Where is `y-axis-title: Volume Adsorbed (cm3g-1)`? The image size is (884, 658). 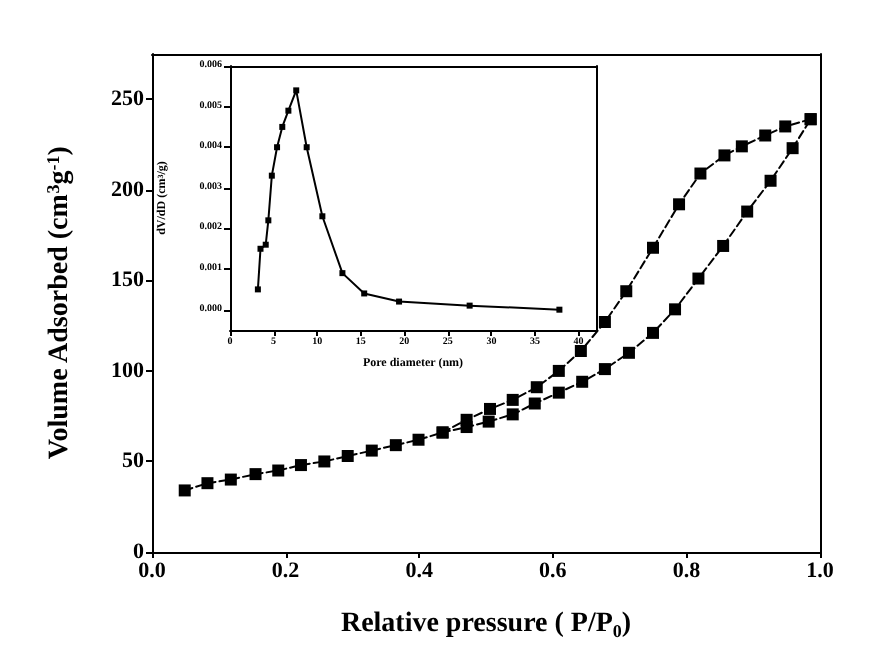
y-axis-title: Volume Adsorbed (cm3g-1) is located at coordinates (59, 302).